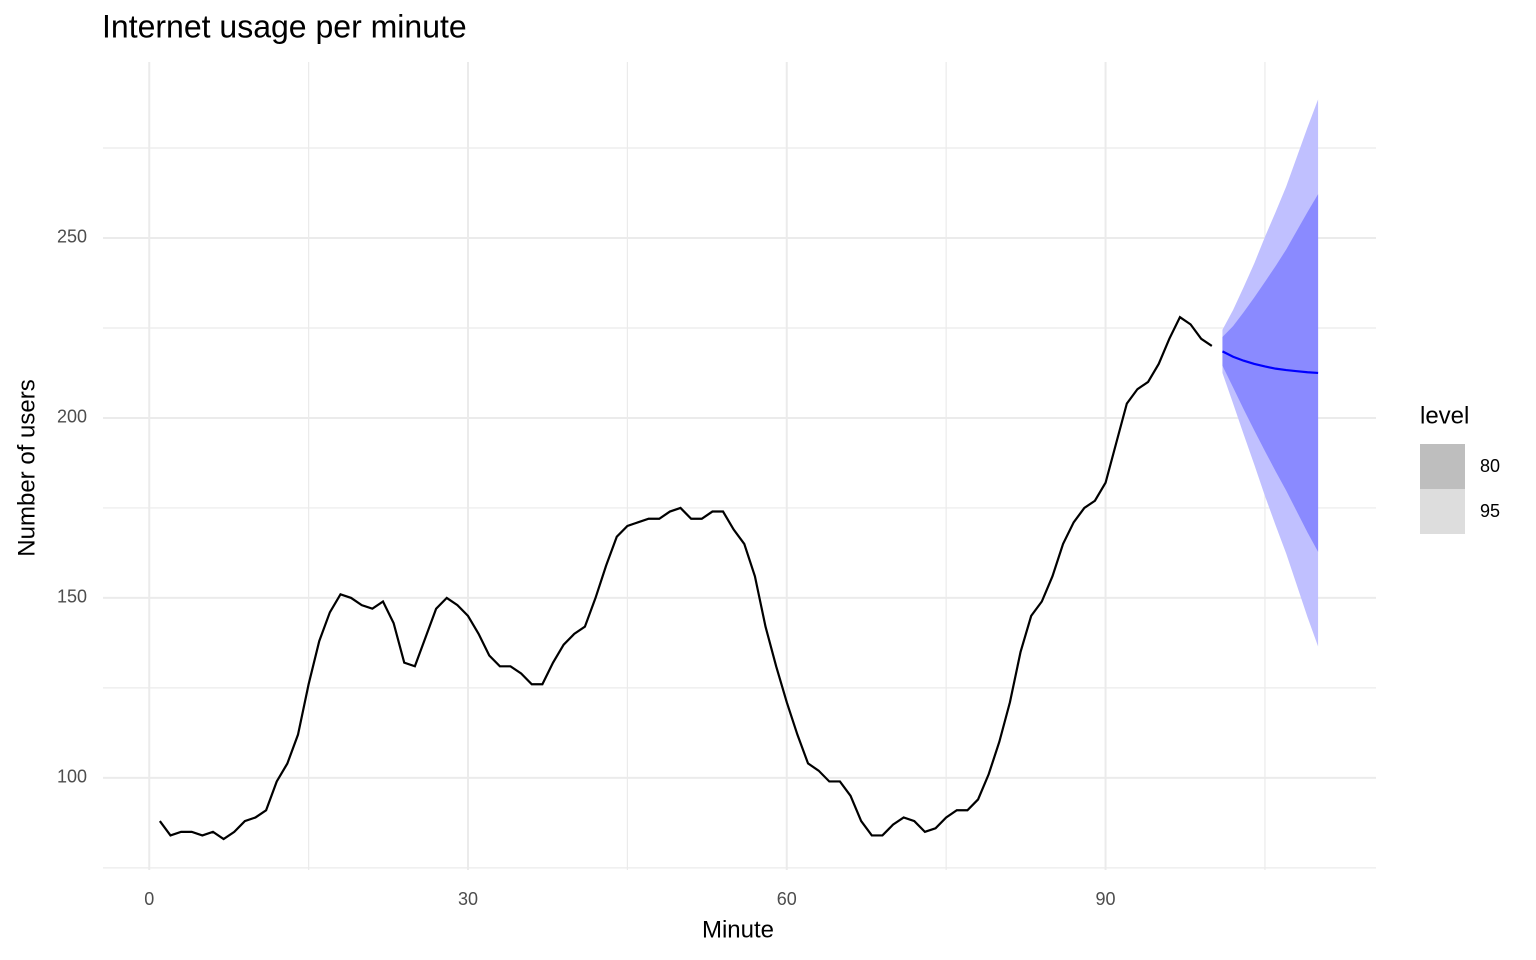 This screenshot has width=1536, height=960. What do you see at coordinates (1490, 511) in the screenshot?
I see `legend-label: 95` at bounding box center [1490, 511].